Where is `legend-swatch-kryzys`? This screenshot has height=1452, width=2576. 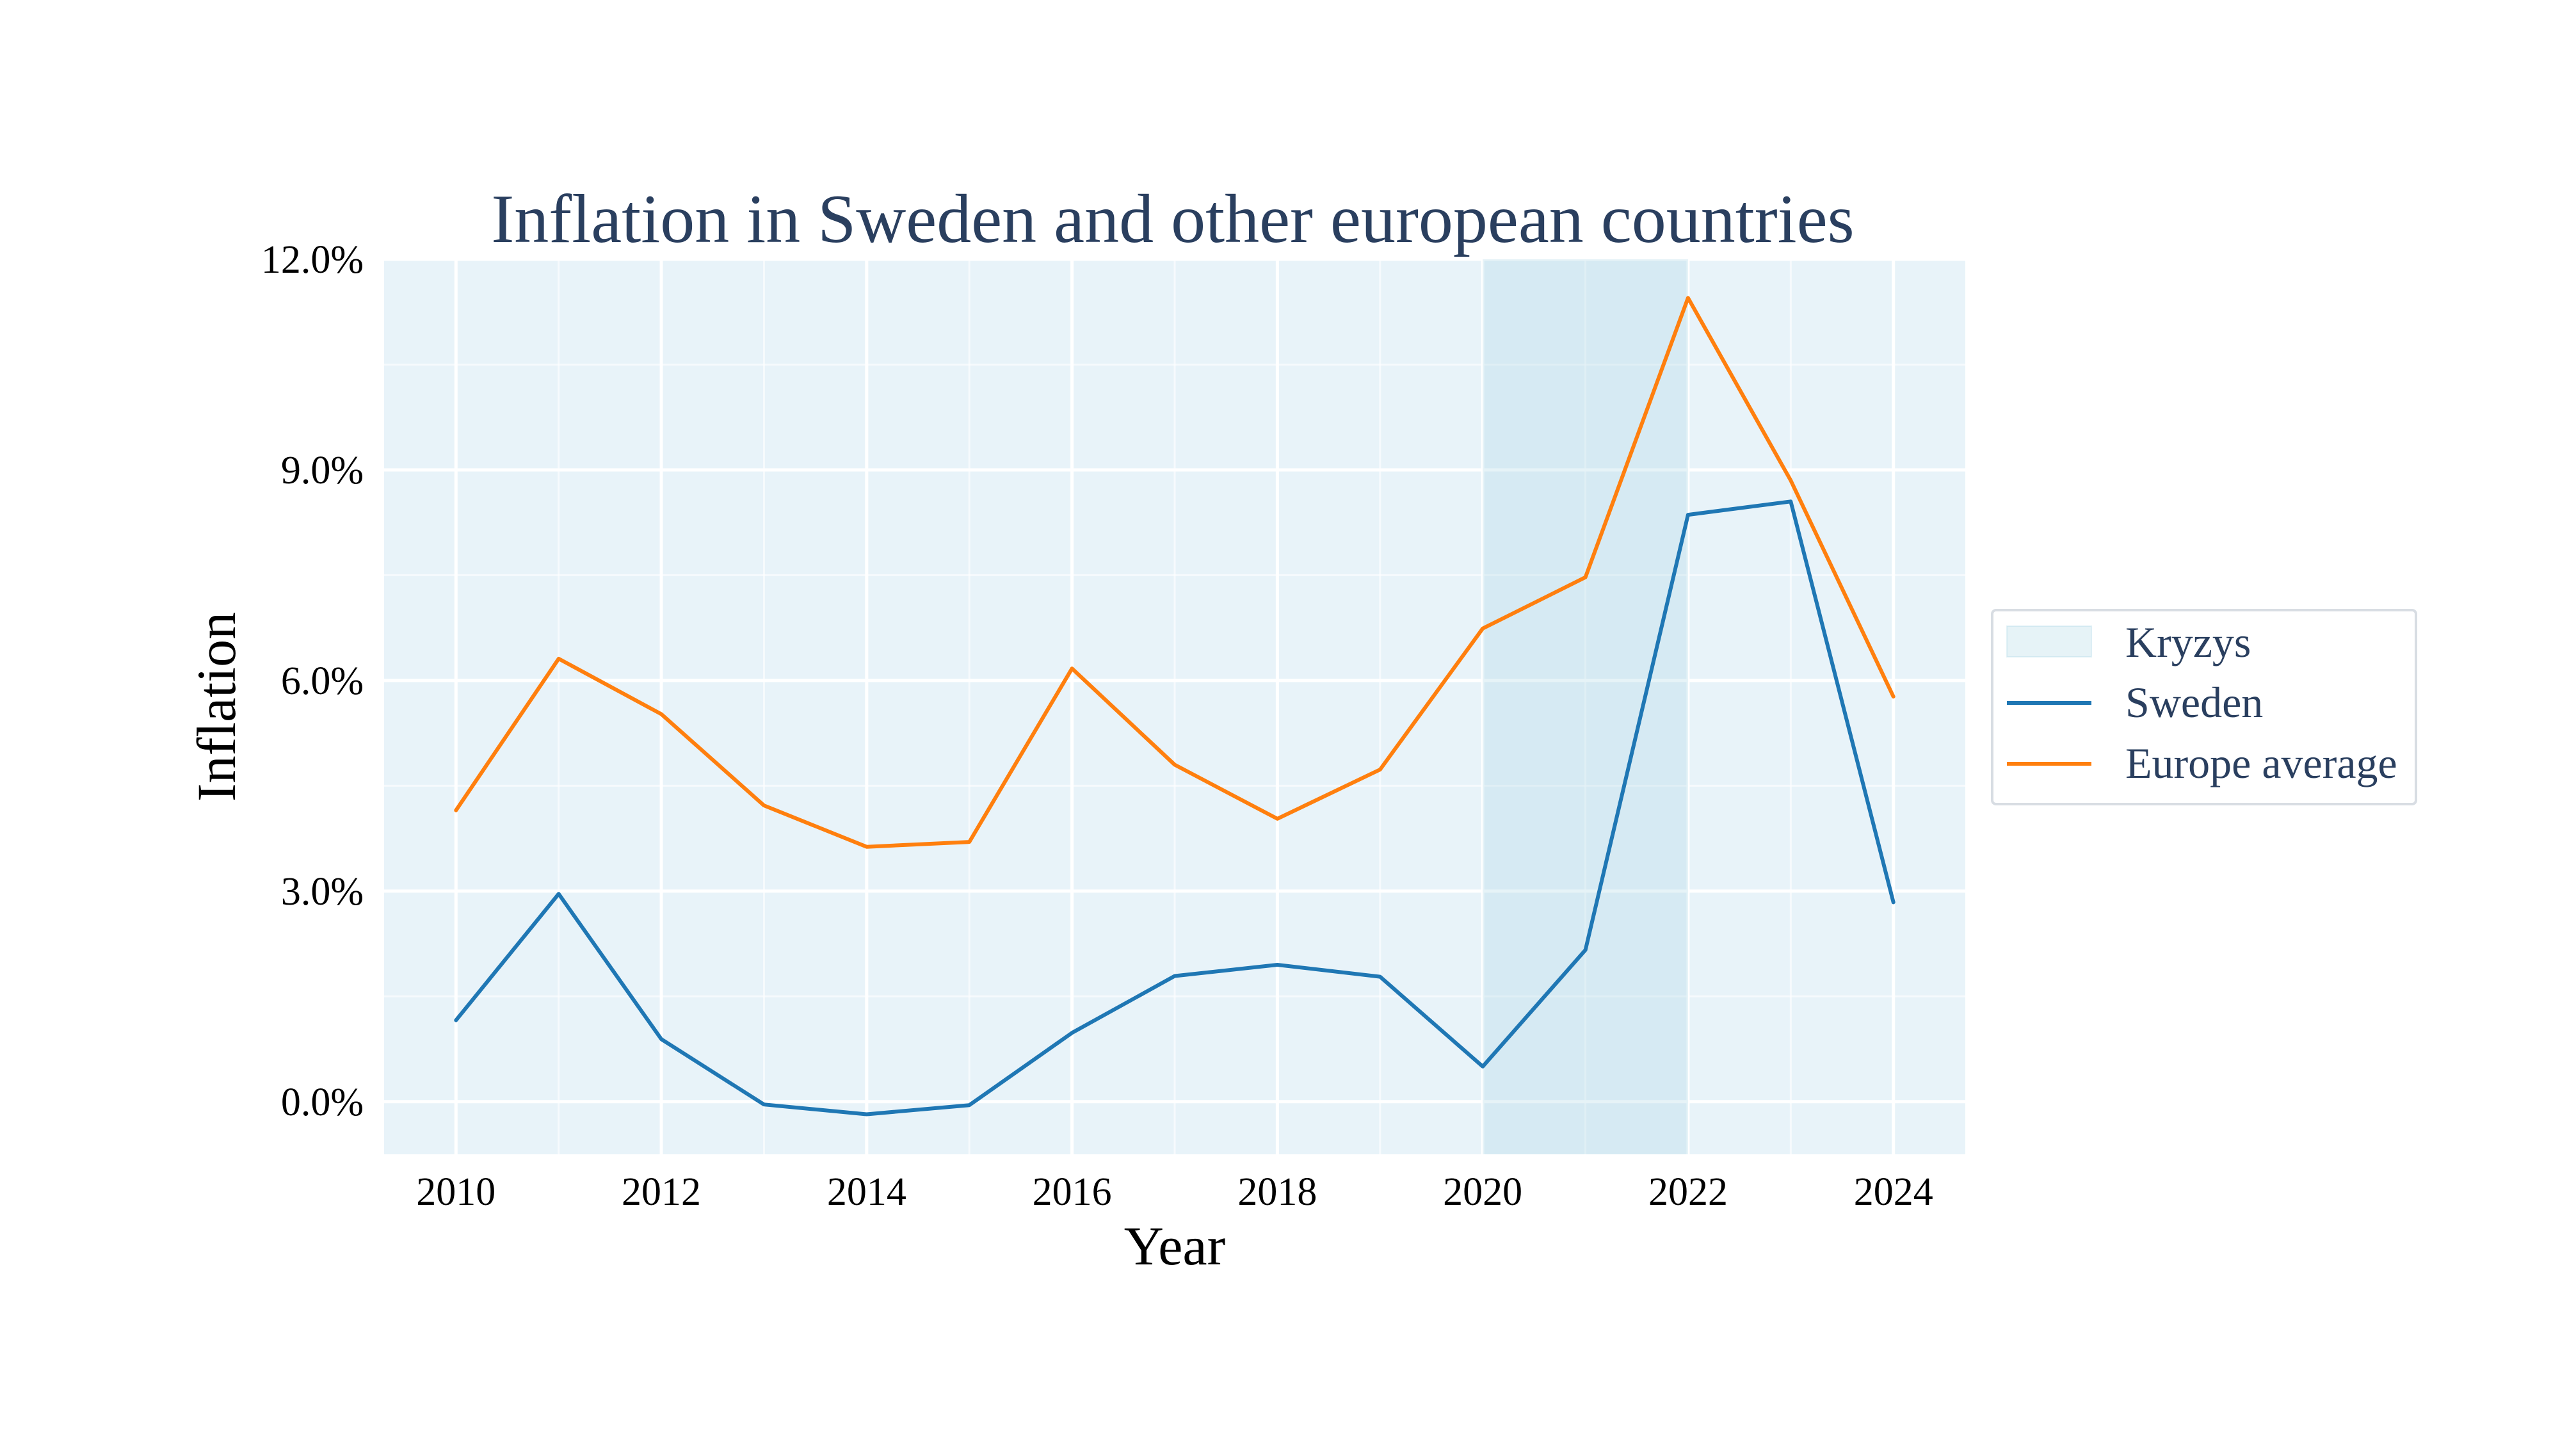
legend-swatch-kryzys is located at coordinates (2049, 641).